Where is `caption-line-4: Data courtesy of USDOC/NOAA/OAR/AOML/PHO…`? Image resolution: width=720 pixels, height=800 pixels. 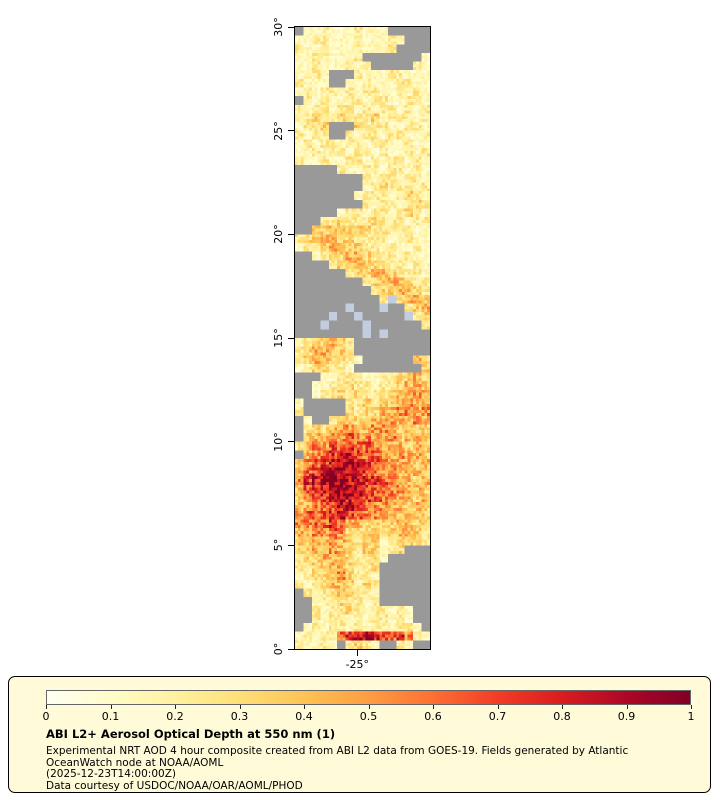
caption-line-4: Data courtesy of USDOC/NOAA/OAR/AOML/PHO… is located at coordinates (174, 785).